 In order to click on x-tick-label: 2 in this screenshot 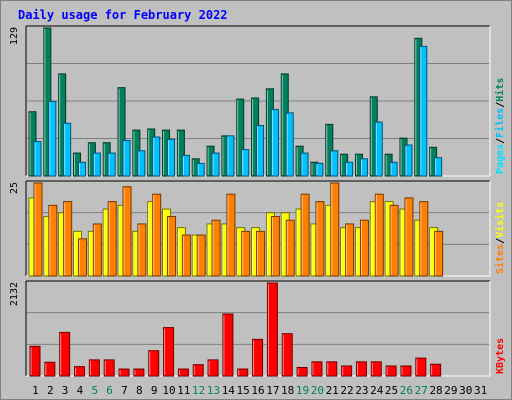, I will do `click(50, 390)`.